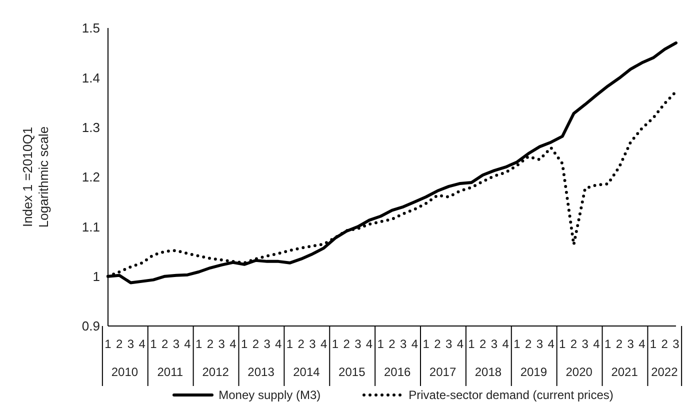 The image size is (699, 415). What do you see at coordinates (442, 372) in the screenshot?
I see `text: 2017` at bounding box center [442, 372].